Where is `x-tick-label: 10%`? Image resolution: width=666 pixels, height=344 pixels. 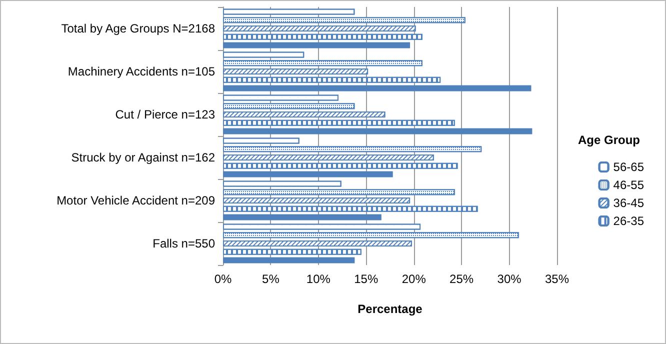 x-tick-label: 10% is located at coordinates (318, 279).